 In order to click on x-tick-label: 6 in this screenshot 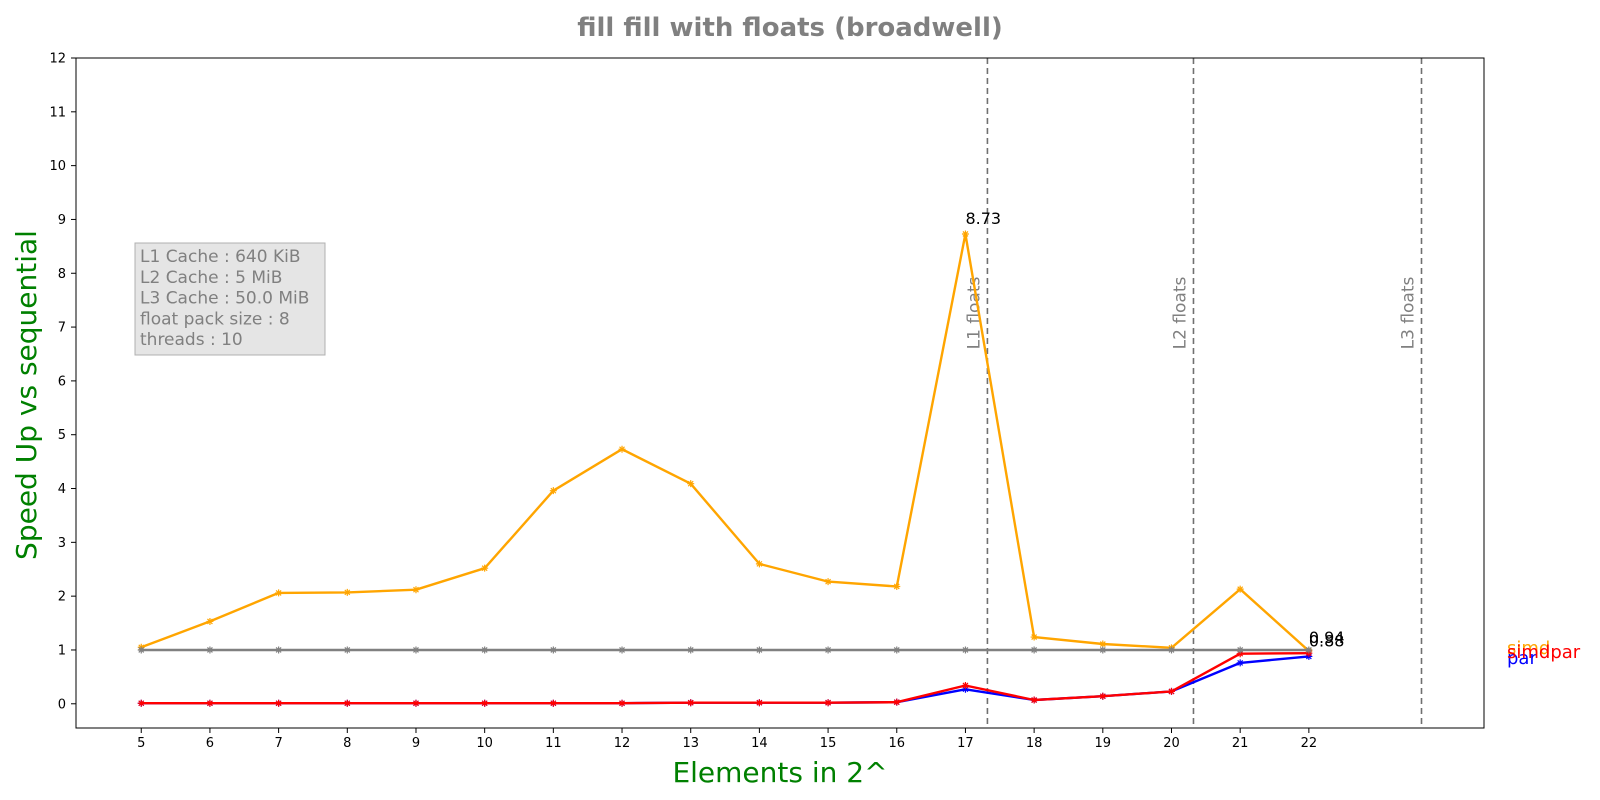, I will do `click(210, 743)`.